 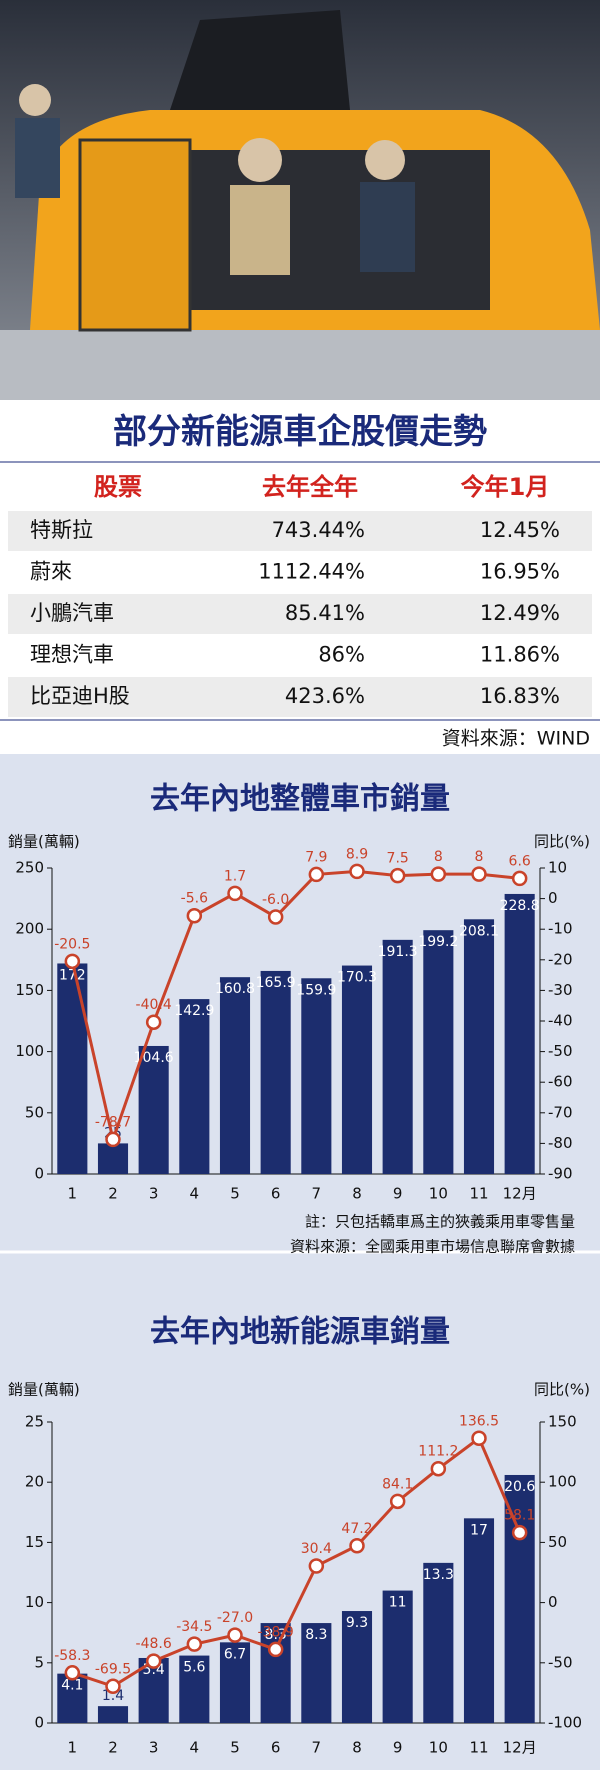 I want to click on line-value-label: 30.4, so click(x=316, y=1549).